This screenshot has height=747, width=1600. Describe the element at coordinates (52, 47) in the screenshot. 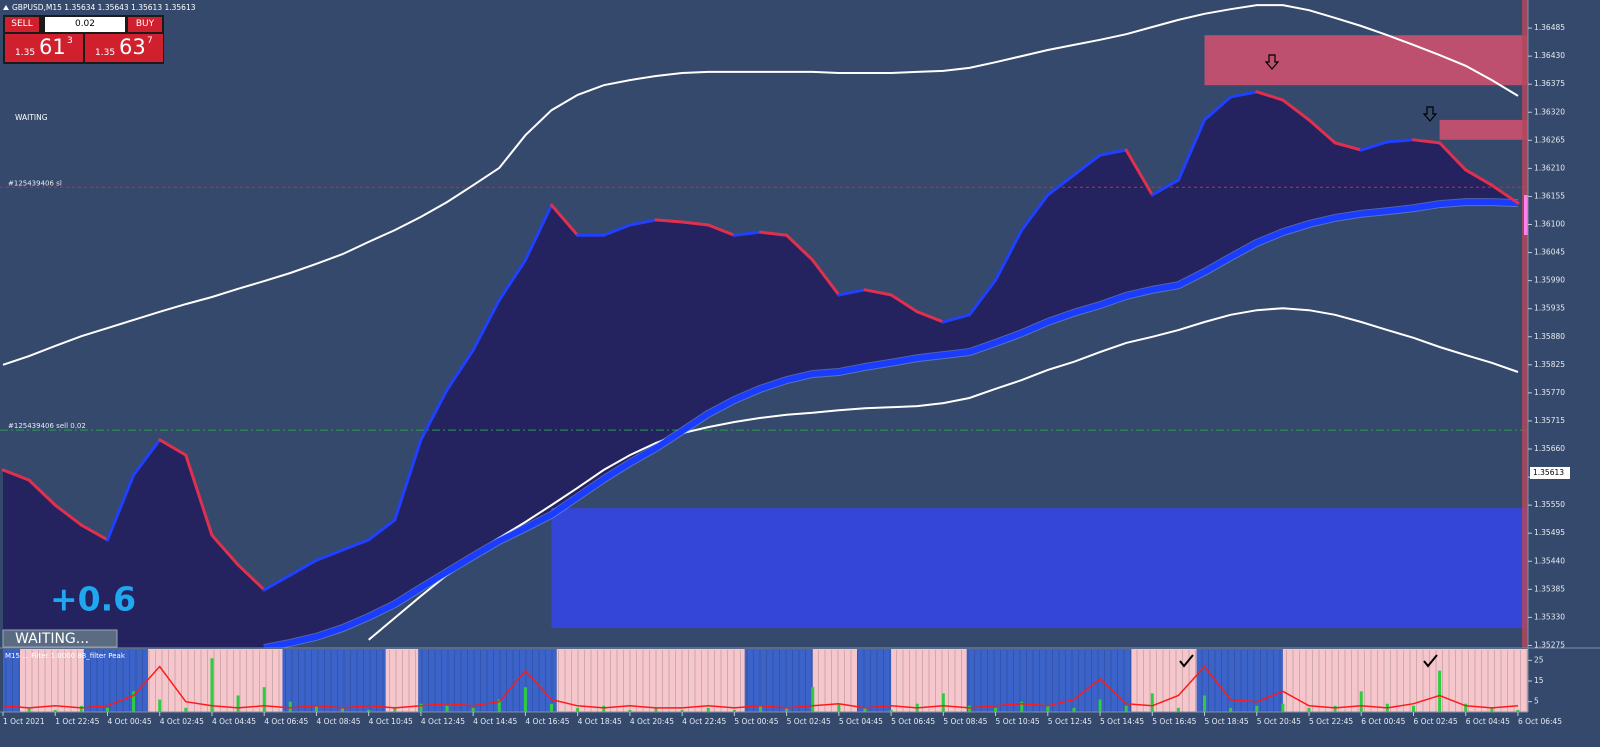

I see `sell-big: 61` at that location.